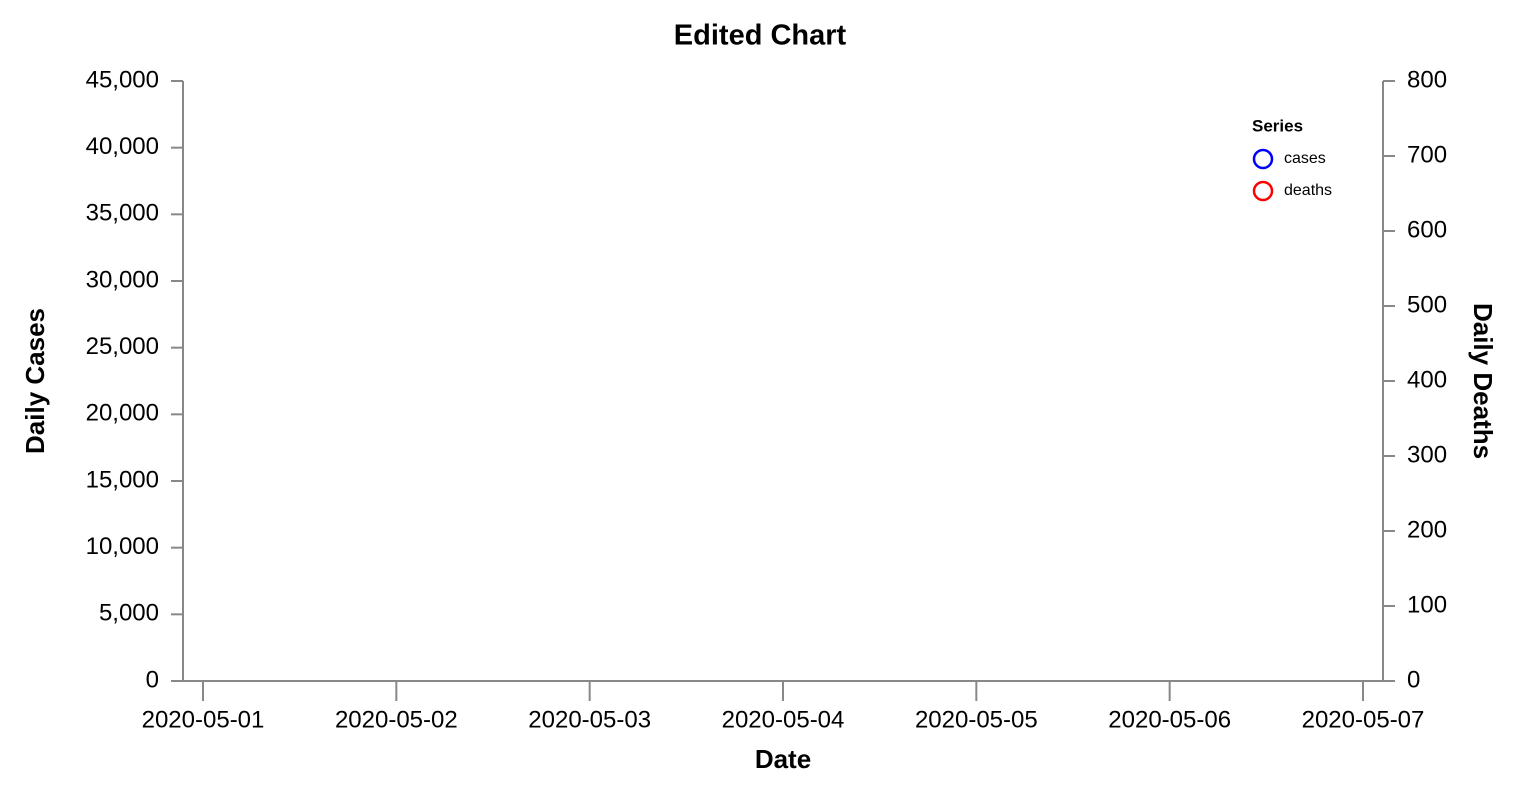 This screenshot has width=1520, height=796. I want to click on y2-tick-label: 700, so click(1427, 154).